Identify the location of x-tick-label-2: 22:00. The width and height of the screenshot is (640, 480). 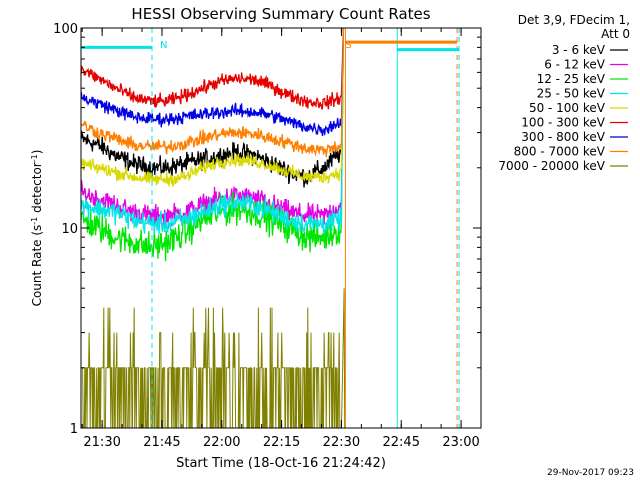
(221, 442).